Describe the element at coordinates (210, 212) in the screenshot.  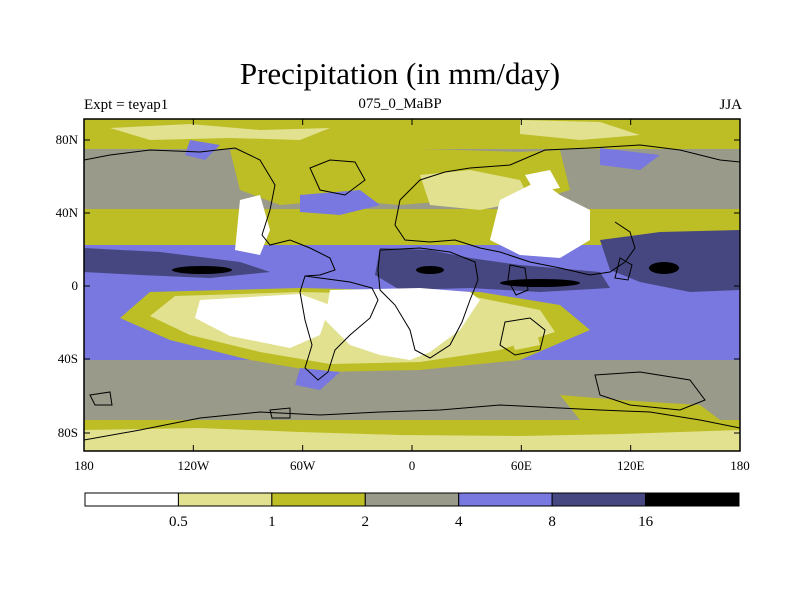
I see `coast-north-america` at that location.